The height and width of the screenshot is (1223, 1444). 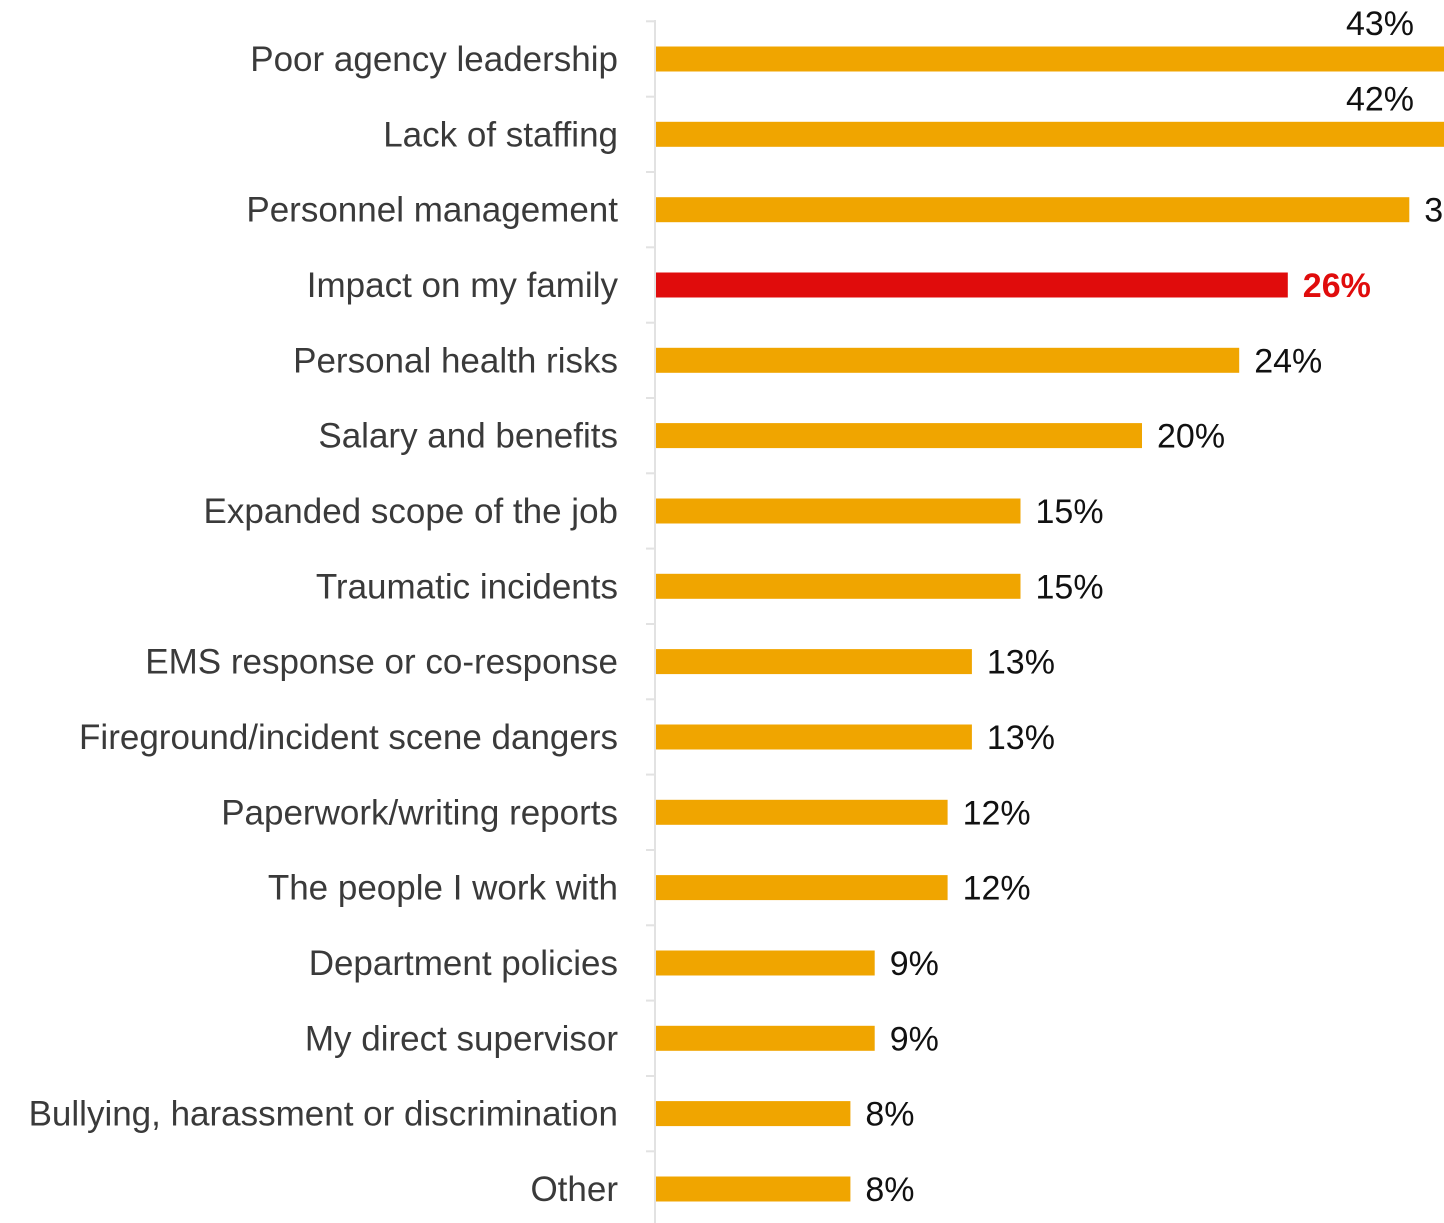 What do you see at coordinates (381, 662) in the screenshot?
I see `category-label: EMS response or co-response` at bounding box center [381, 662].